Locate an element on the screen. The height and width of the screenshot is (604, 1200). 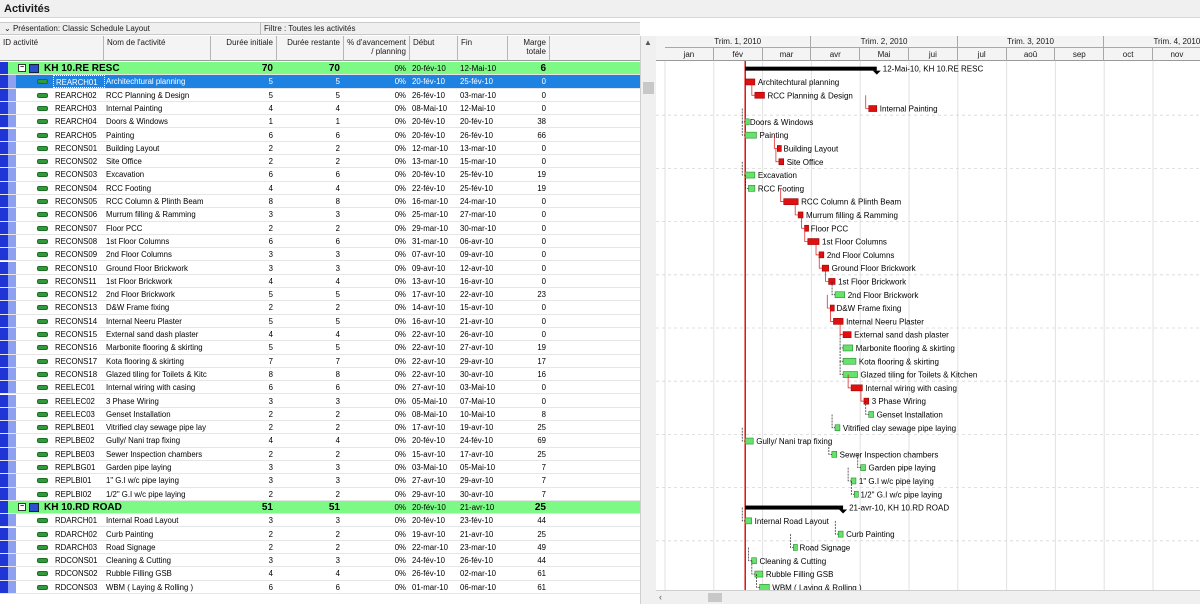
col-header-finish: Fin is located at coordinates (483, 48).